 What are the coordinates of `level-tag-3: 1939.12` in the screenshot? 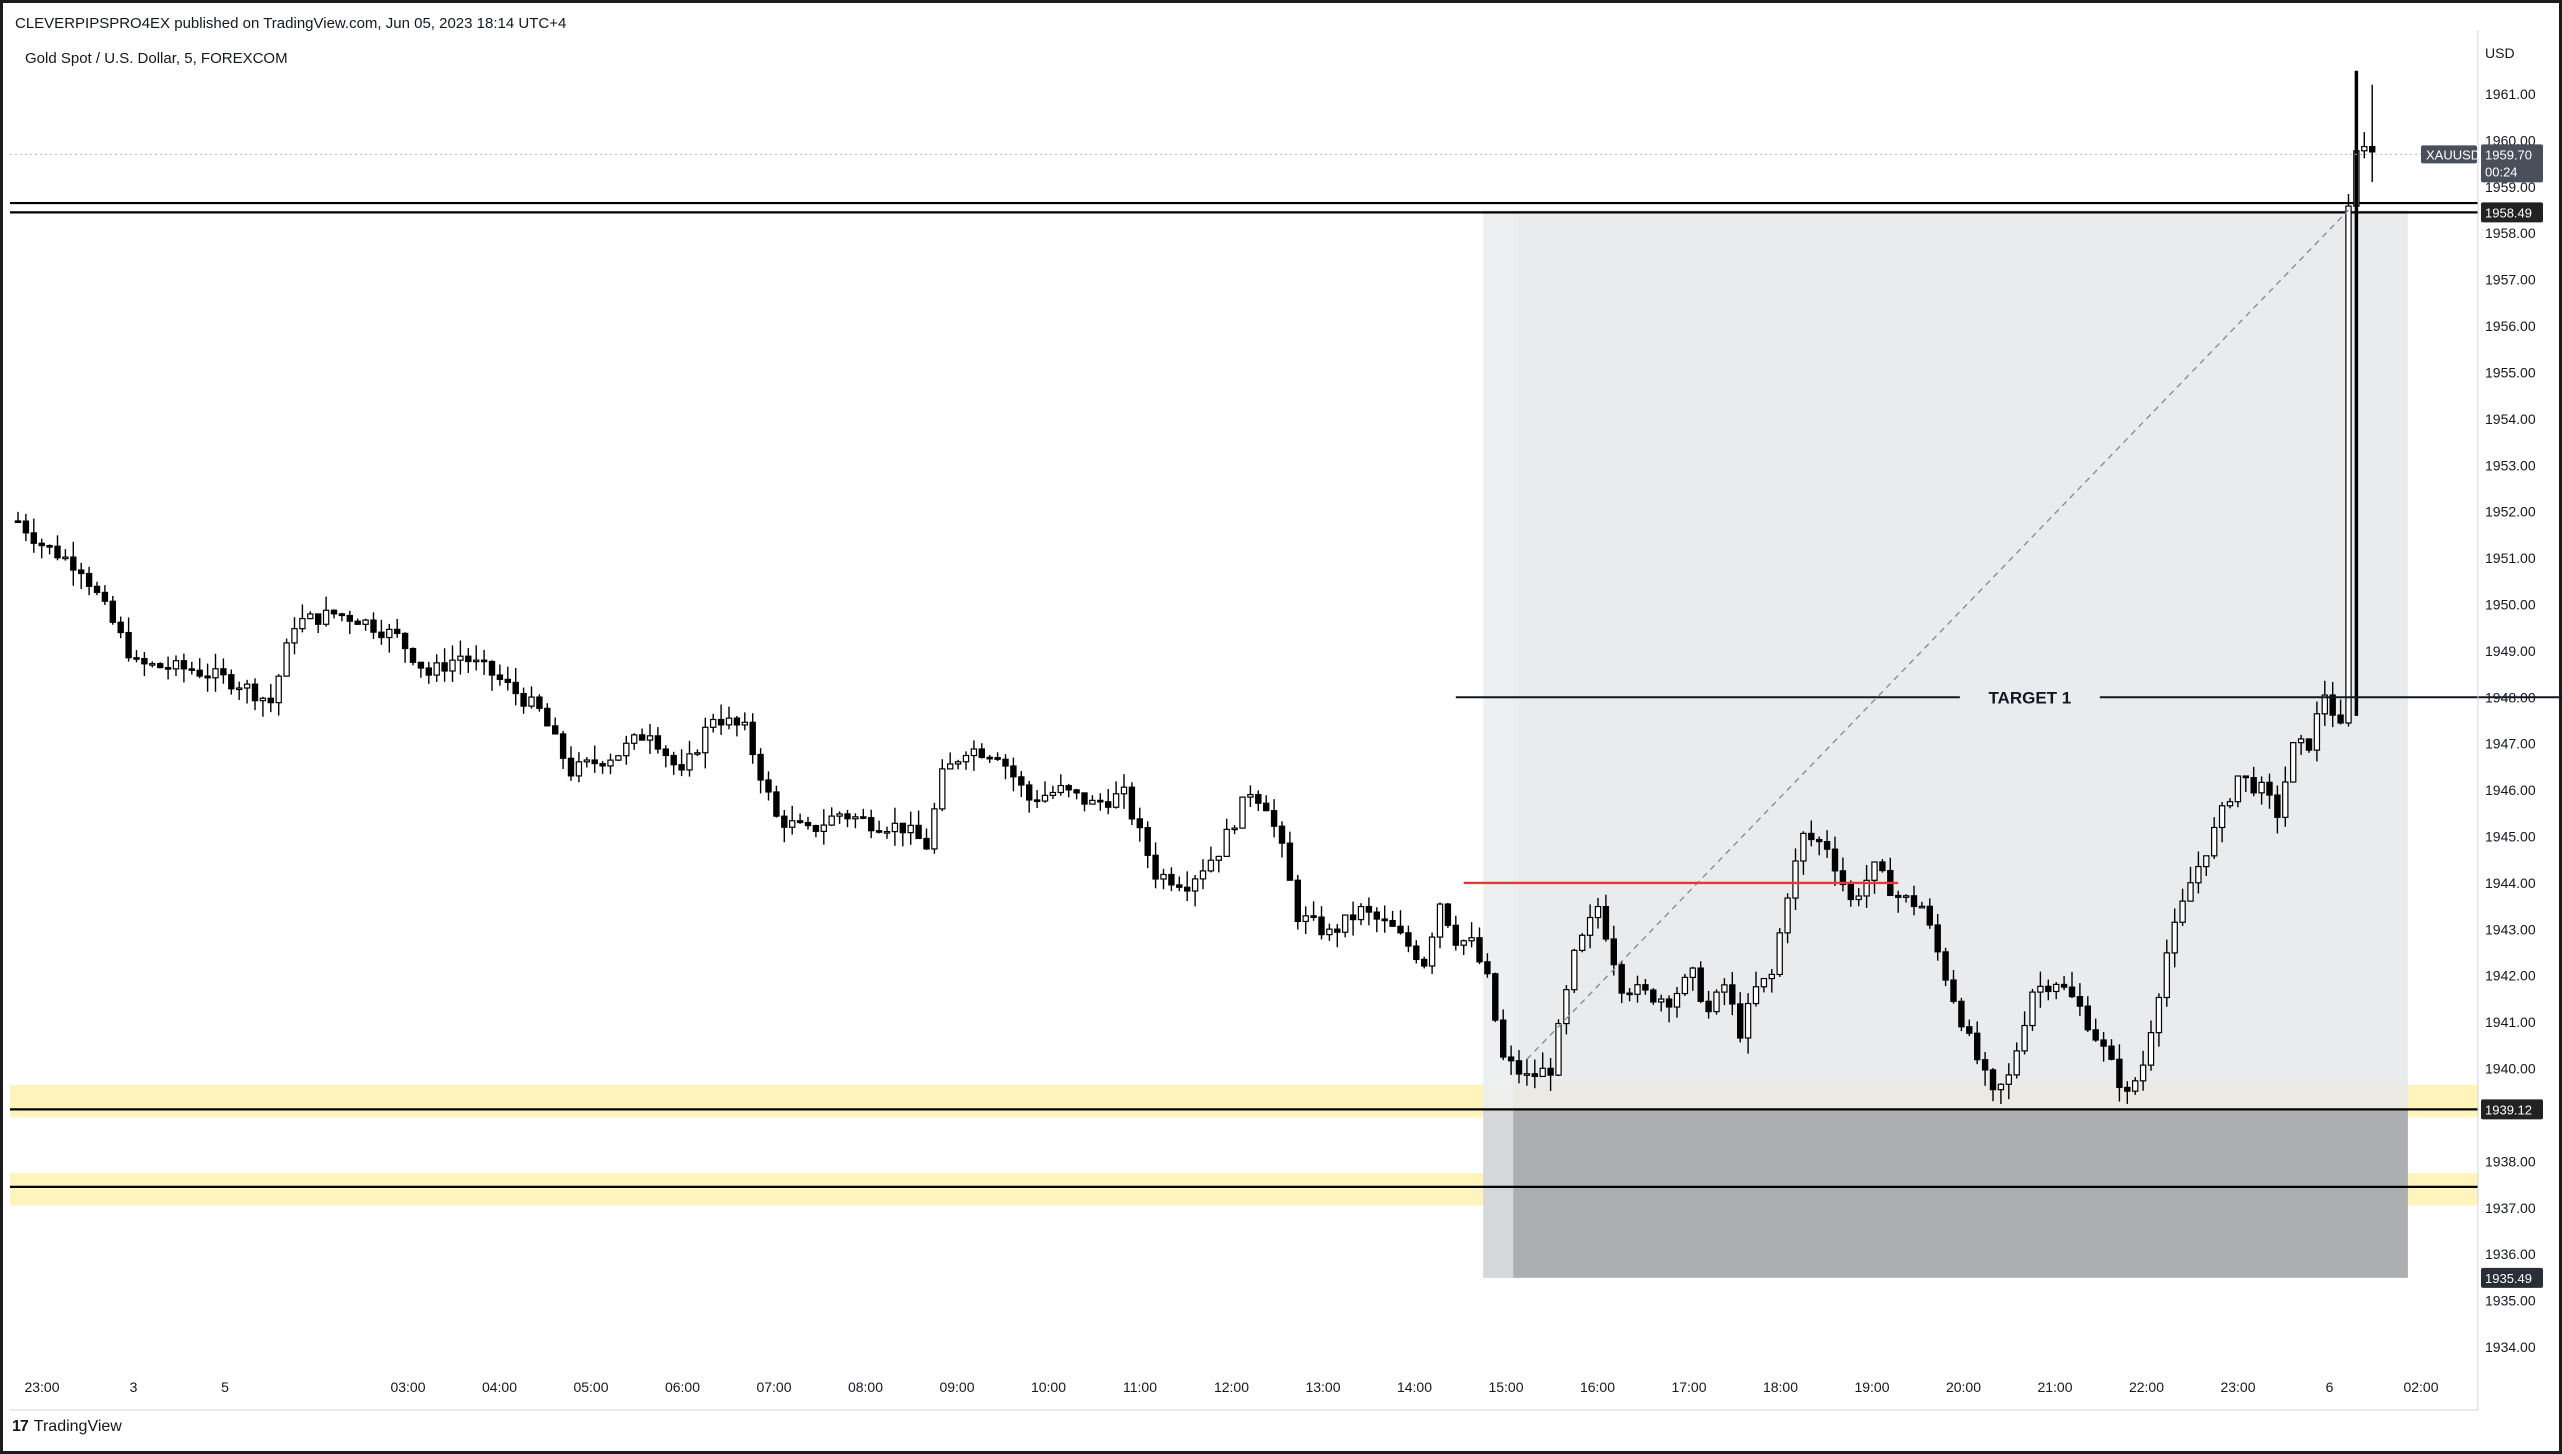 It's located at (2508, 1109).